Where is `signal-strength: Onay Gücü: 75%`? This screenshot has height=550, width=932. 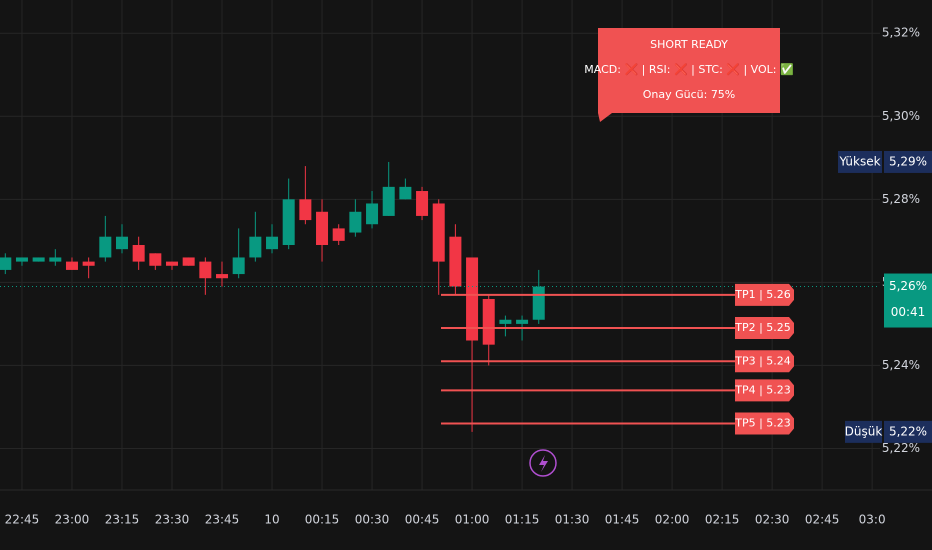 signal-strength: Onay Gücü: 75% is located at coordinates (689, 94).